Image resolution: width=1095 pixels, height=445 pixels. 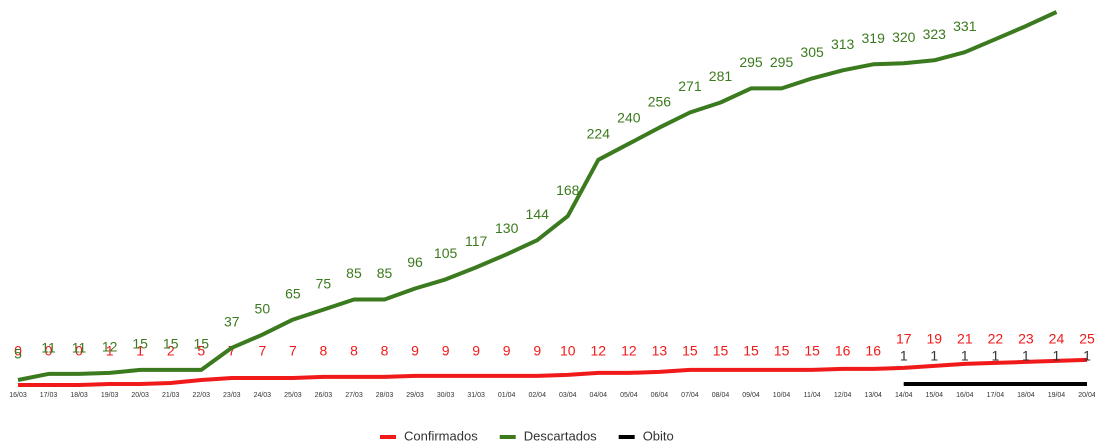 I want to click on x-tick-label: 28/03, so click(x=385, y=395).